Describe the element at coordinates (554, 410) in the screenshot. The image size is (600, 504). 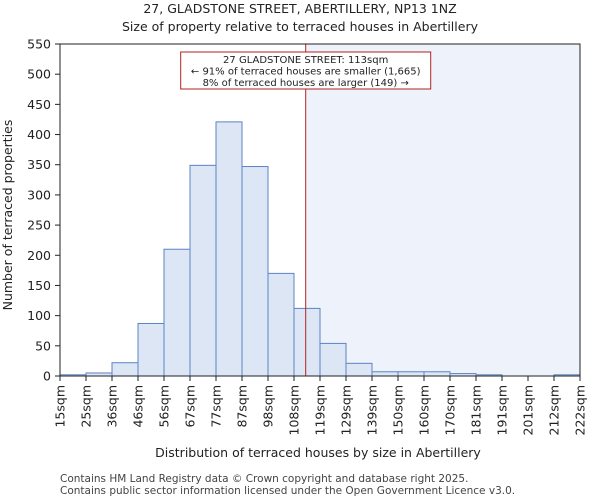
I see `x-tick-label: 212sqm` at that location.